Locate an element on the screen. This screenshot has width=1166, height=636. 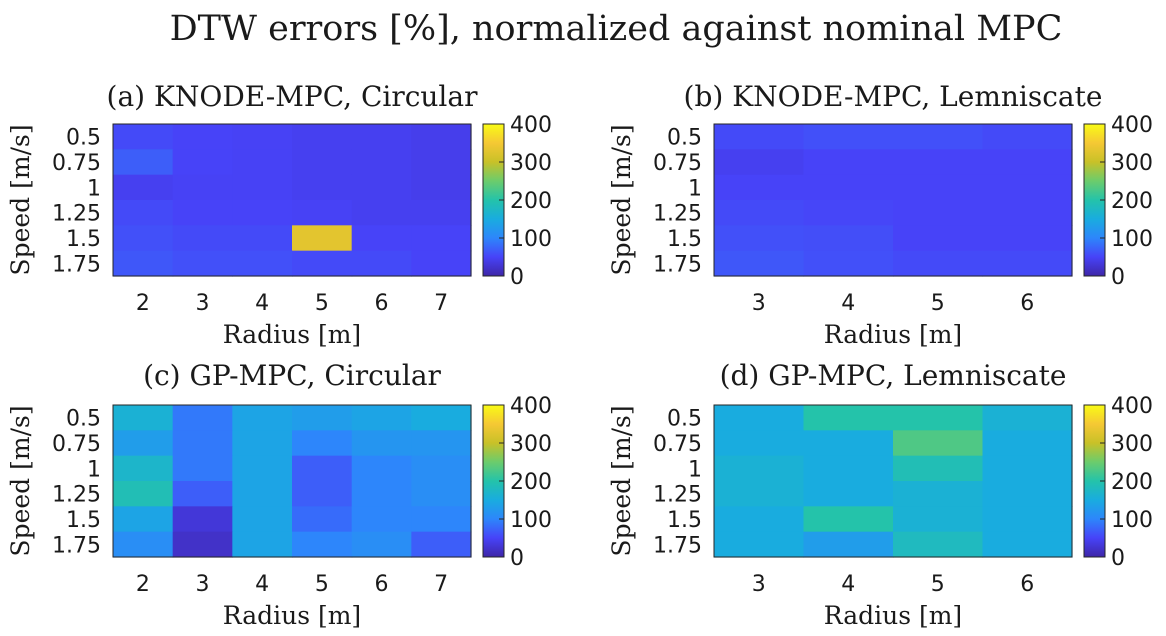
colorbar-tick-label: 100 is located at coordinates (1132, 239).